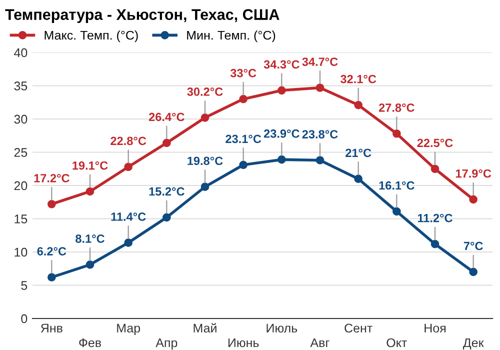 This screenshot has width=500, height=350. What do you see at coordinates (51, 251) in the screenshot?
I see `data-label: 6.2°C` at bounding box center [51, 251].